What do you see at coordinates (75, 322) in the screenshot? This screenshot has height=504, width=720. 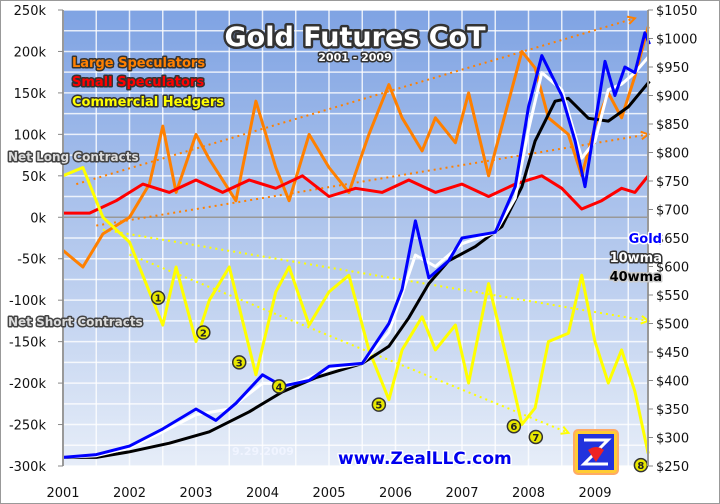 I see `net-short-label: Net Short Contracts` at bounding box center [75, 322].